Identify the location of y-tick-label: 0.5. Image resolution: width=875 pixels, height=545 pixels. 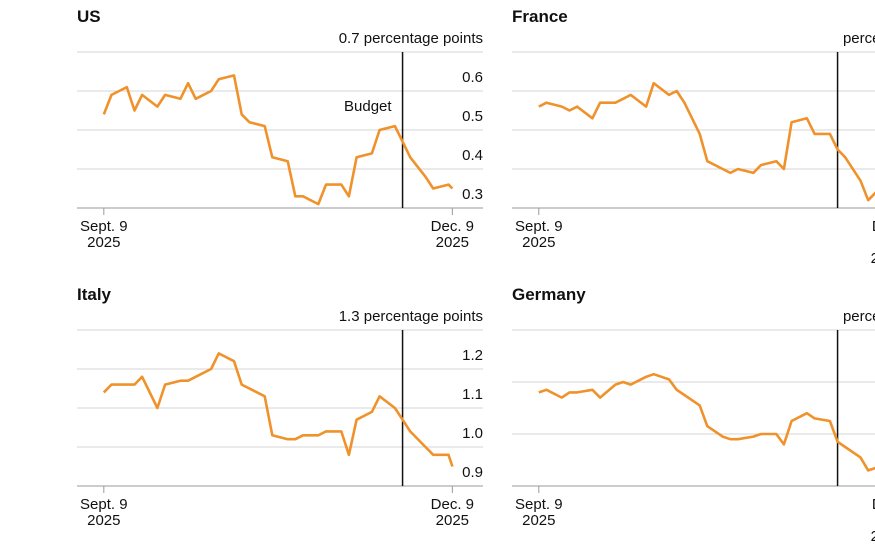
(472, 116).